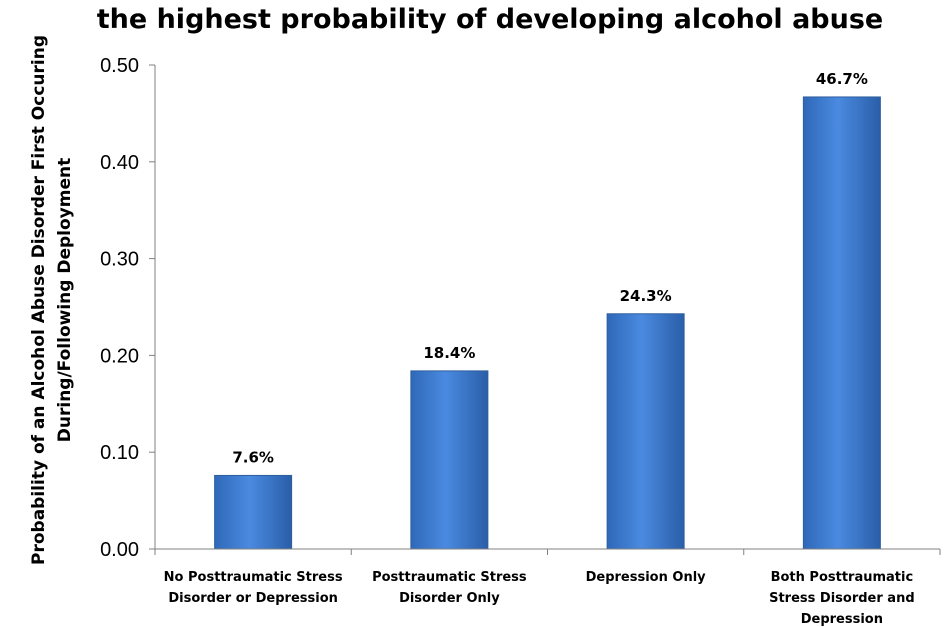 Image resolution: width=952 pixels, height=627 pixels. I want to click on y-axis-label-line-2: During/Following Deployment, so click(65, 300).